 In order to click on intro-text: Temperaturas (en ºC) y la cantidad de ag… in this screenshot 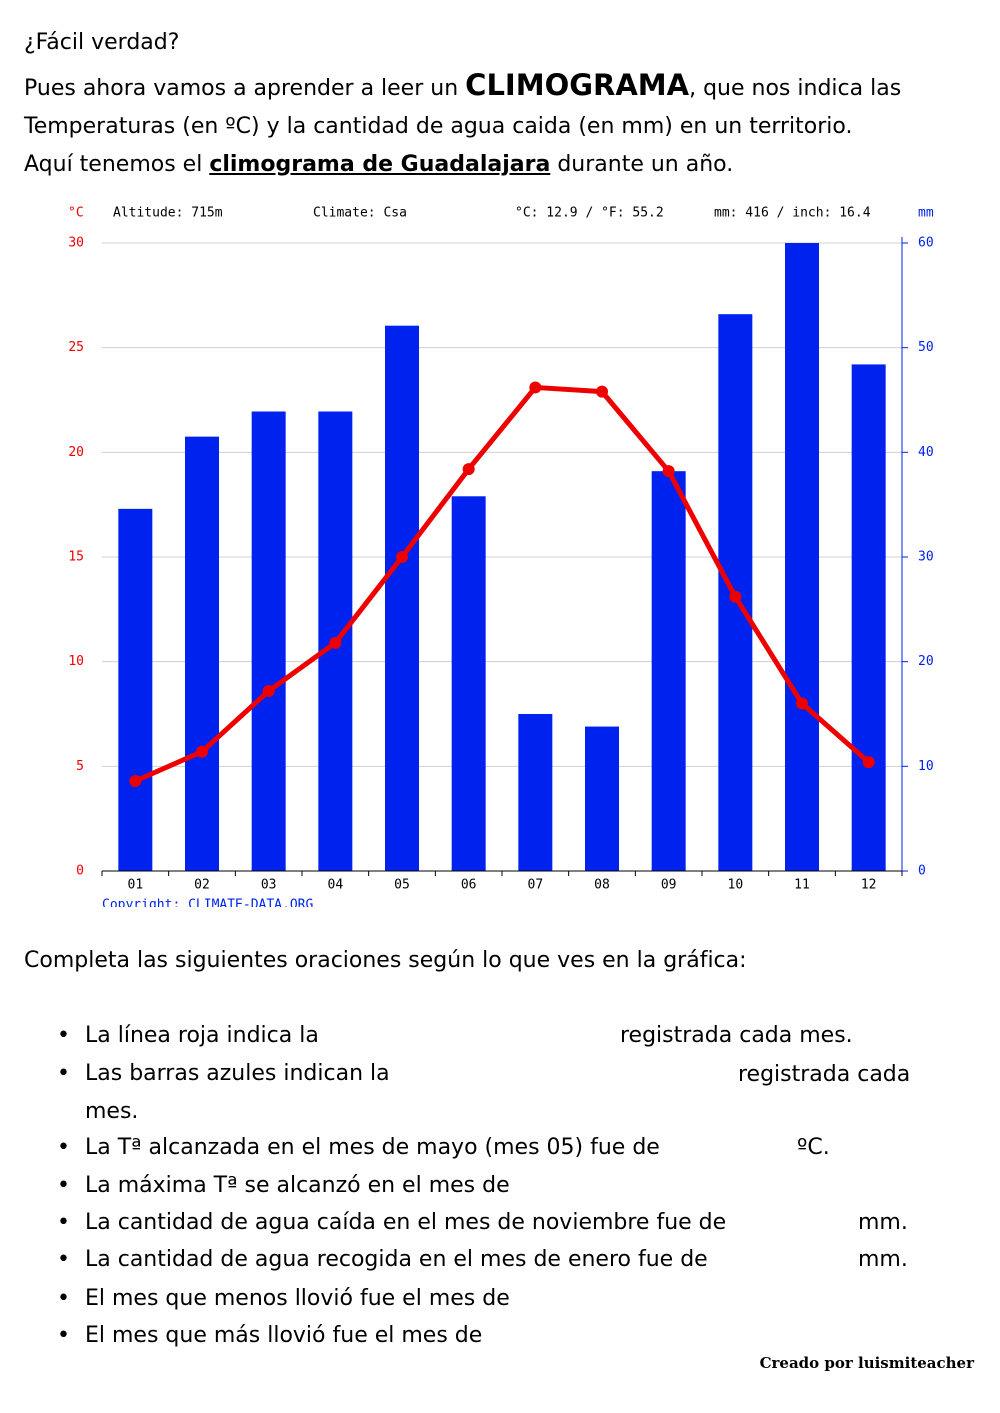, I will do `click(438, 126)`.